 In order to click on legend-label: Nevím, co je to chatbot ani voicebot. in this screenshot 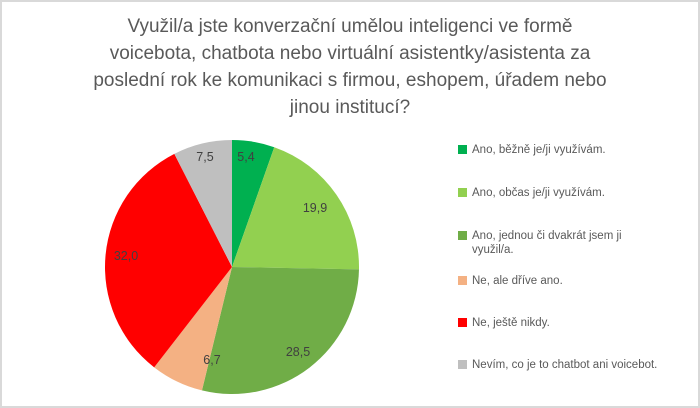, I will do `click(565, 365)`.